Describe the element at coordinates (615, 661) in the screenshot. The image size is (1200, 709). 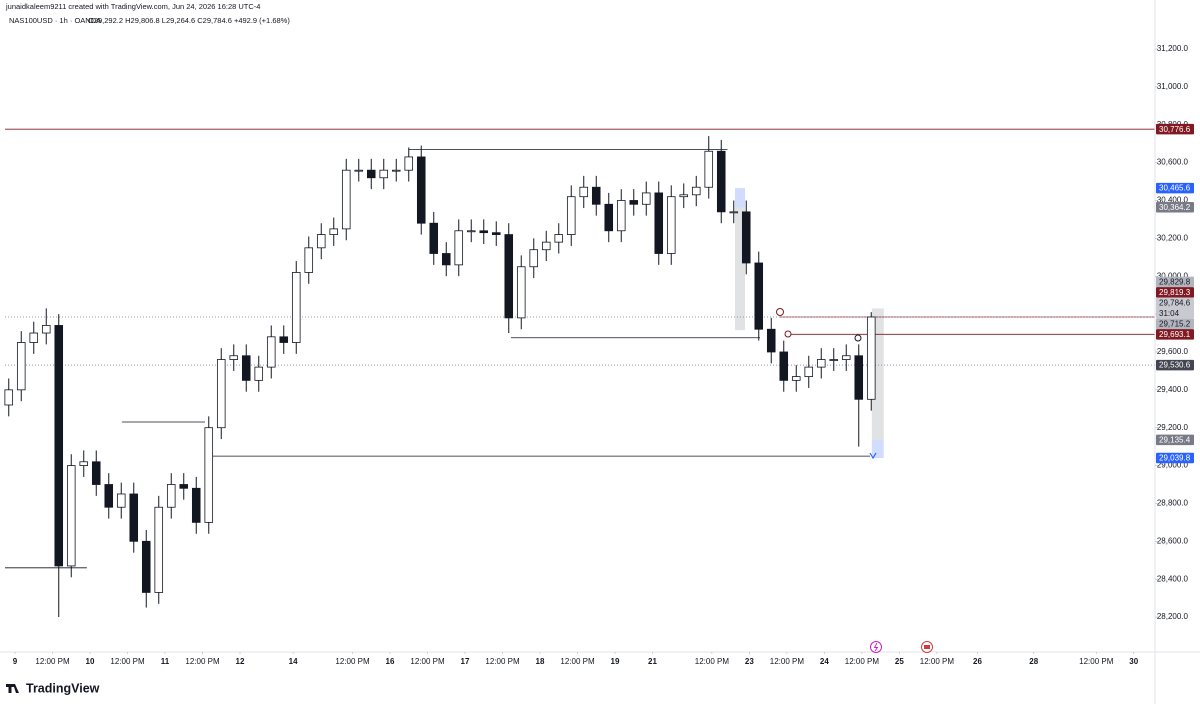
I see `x-tick-label: 19` at that location.